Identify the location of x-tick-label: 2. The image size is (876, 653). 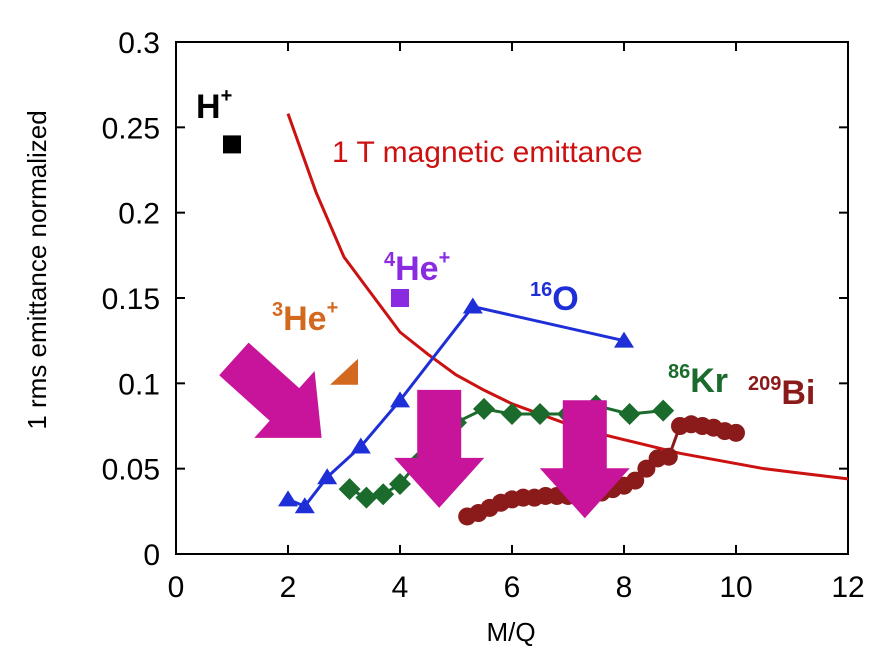
(288, 587).